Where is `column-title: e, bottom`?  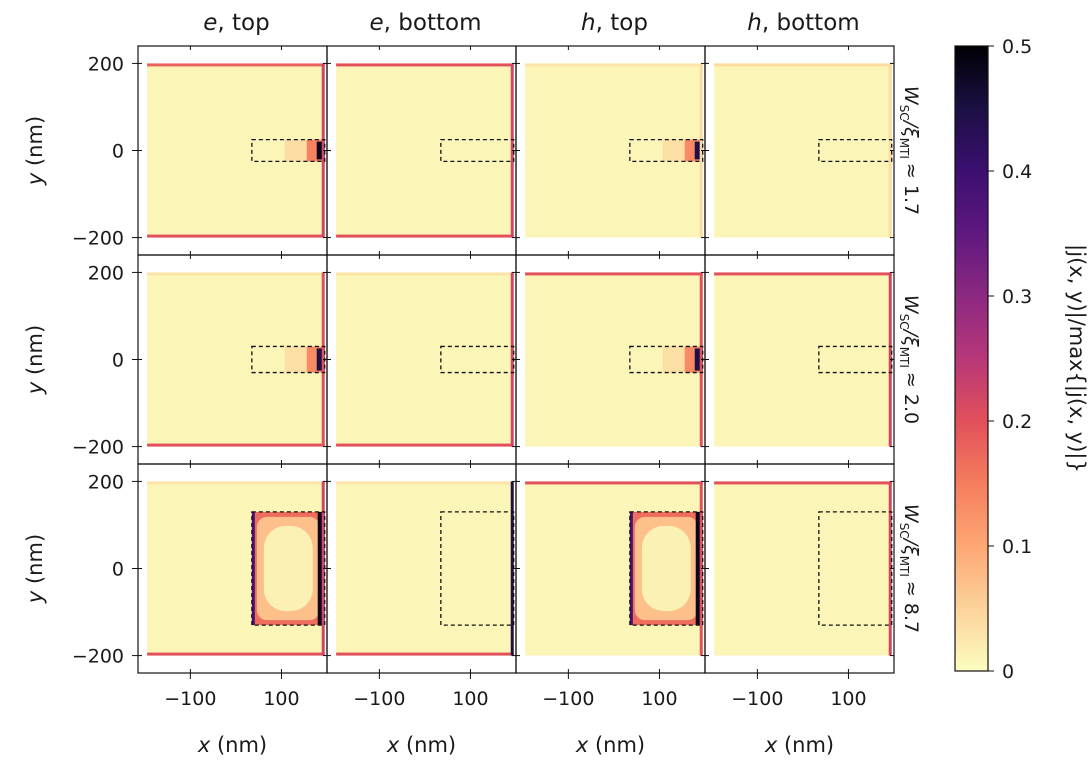 column-title: e, bottom is located at coordinates (426, 23).